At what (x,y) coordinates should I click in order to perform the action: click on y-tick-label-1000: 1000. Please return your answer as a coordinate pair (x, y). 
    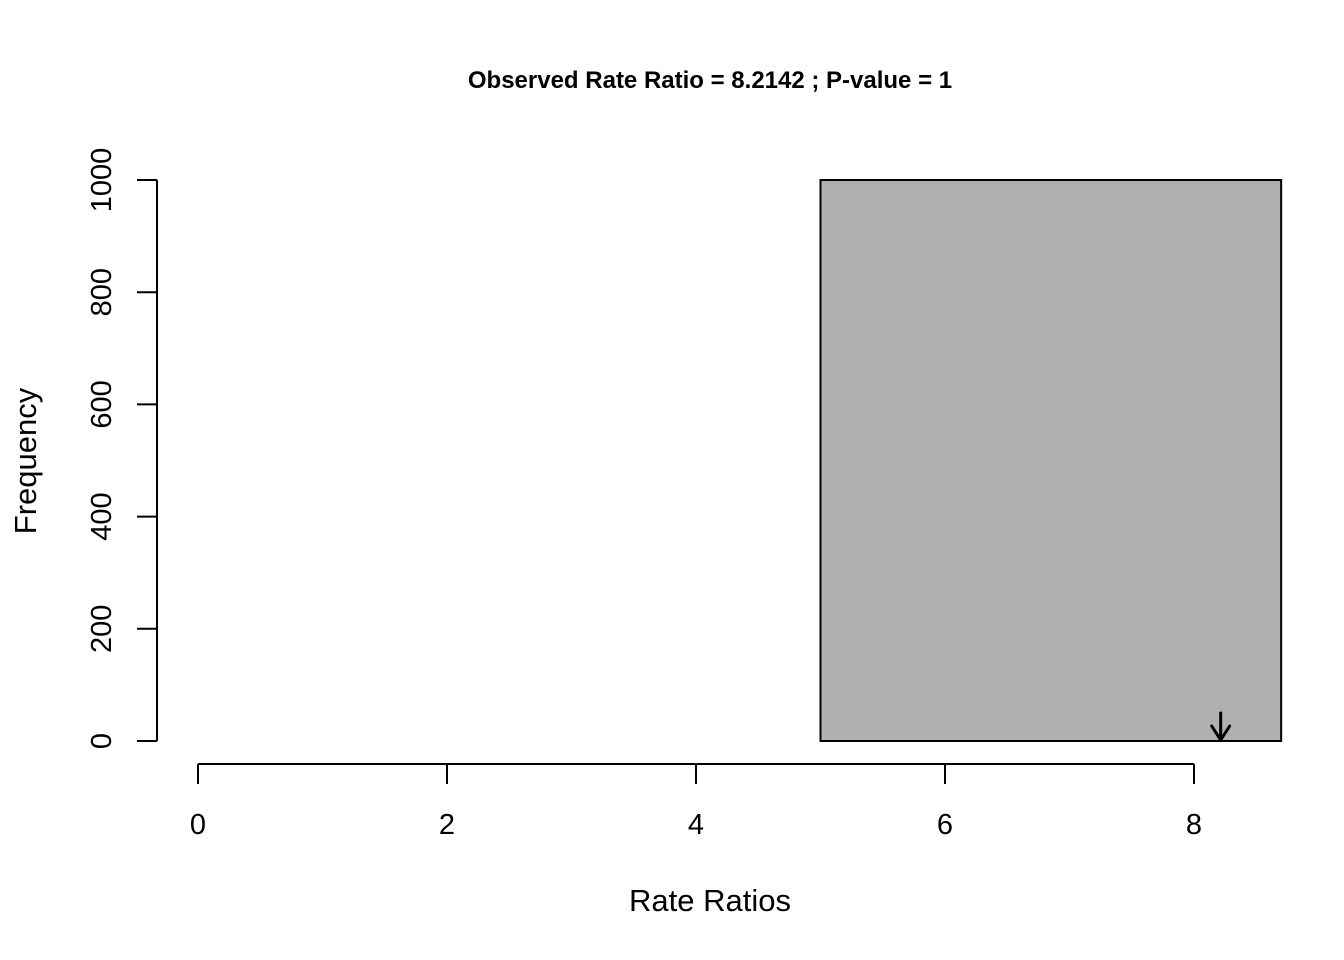
    Looking at the image, I should click on (102, 180).